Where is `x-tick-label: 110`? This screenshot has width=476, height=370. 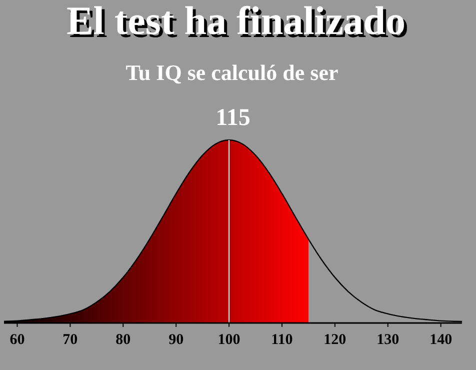
x-tick-label: 110 is located at coordinates (282, 340).